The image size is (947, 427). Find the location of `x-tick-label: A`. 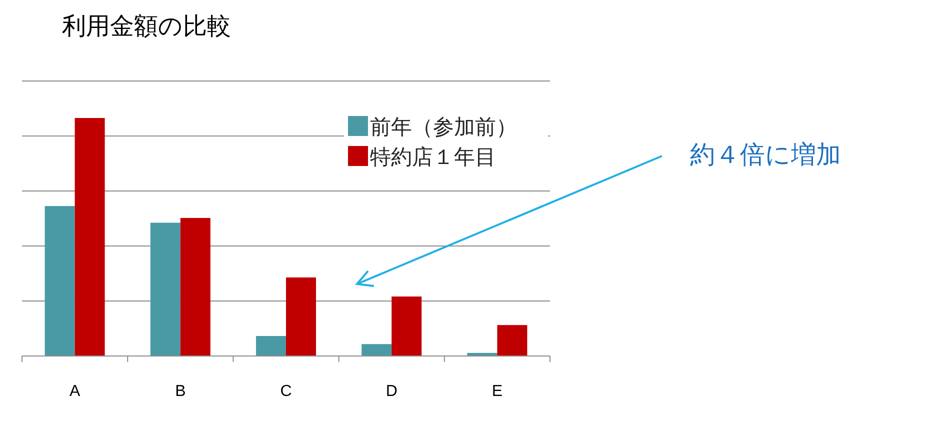

x-tick-label: A is located at coordinates (74, 391).